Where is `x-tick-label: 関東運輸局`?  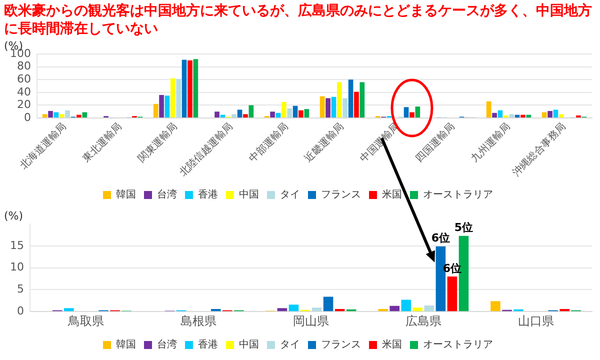 x-tick-label: 関東運輸局 is located at coordinates (158, 142).